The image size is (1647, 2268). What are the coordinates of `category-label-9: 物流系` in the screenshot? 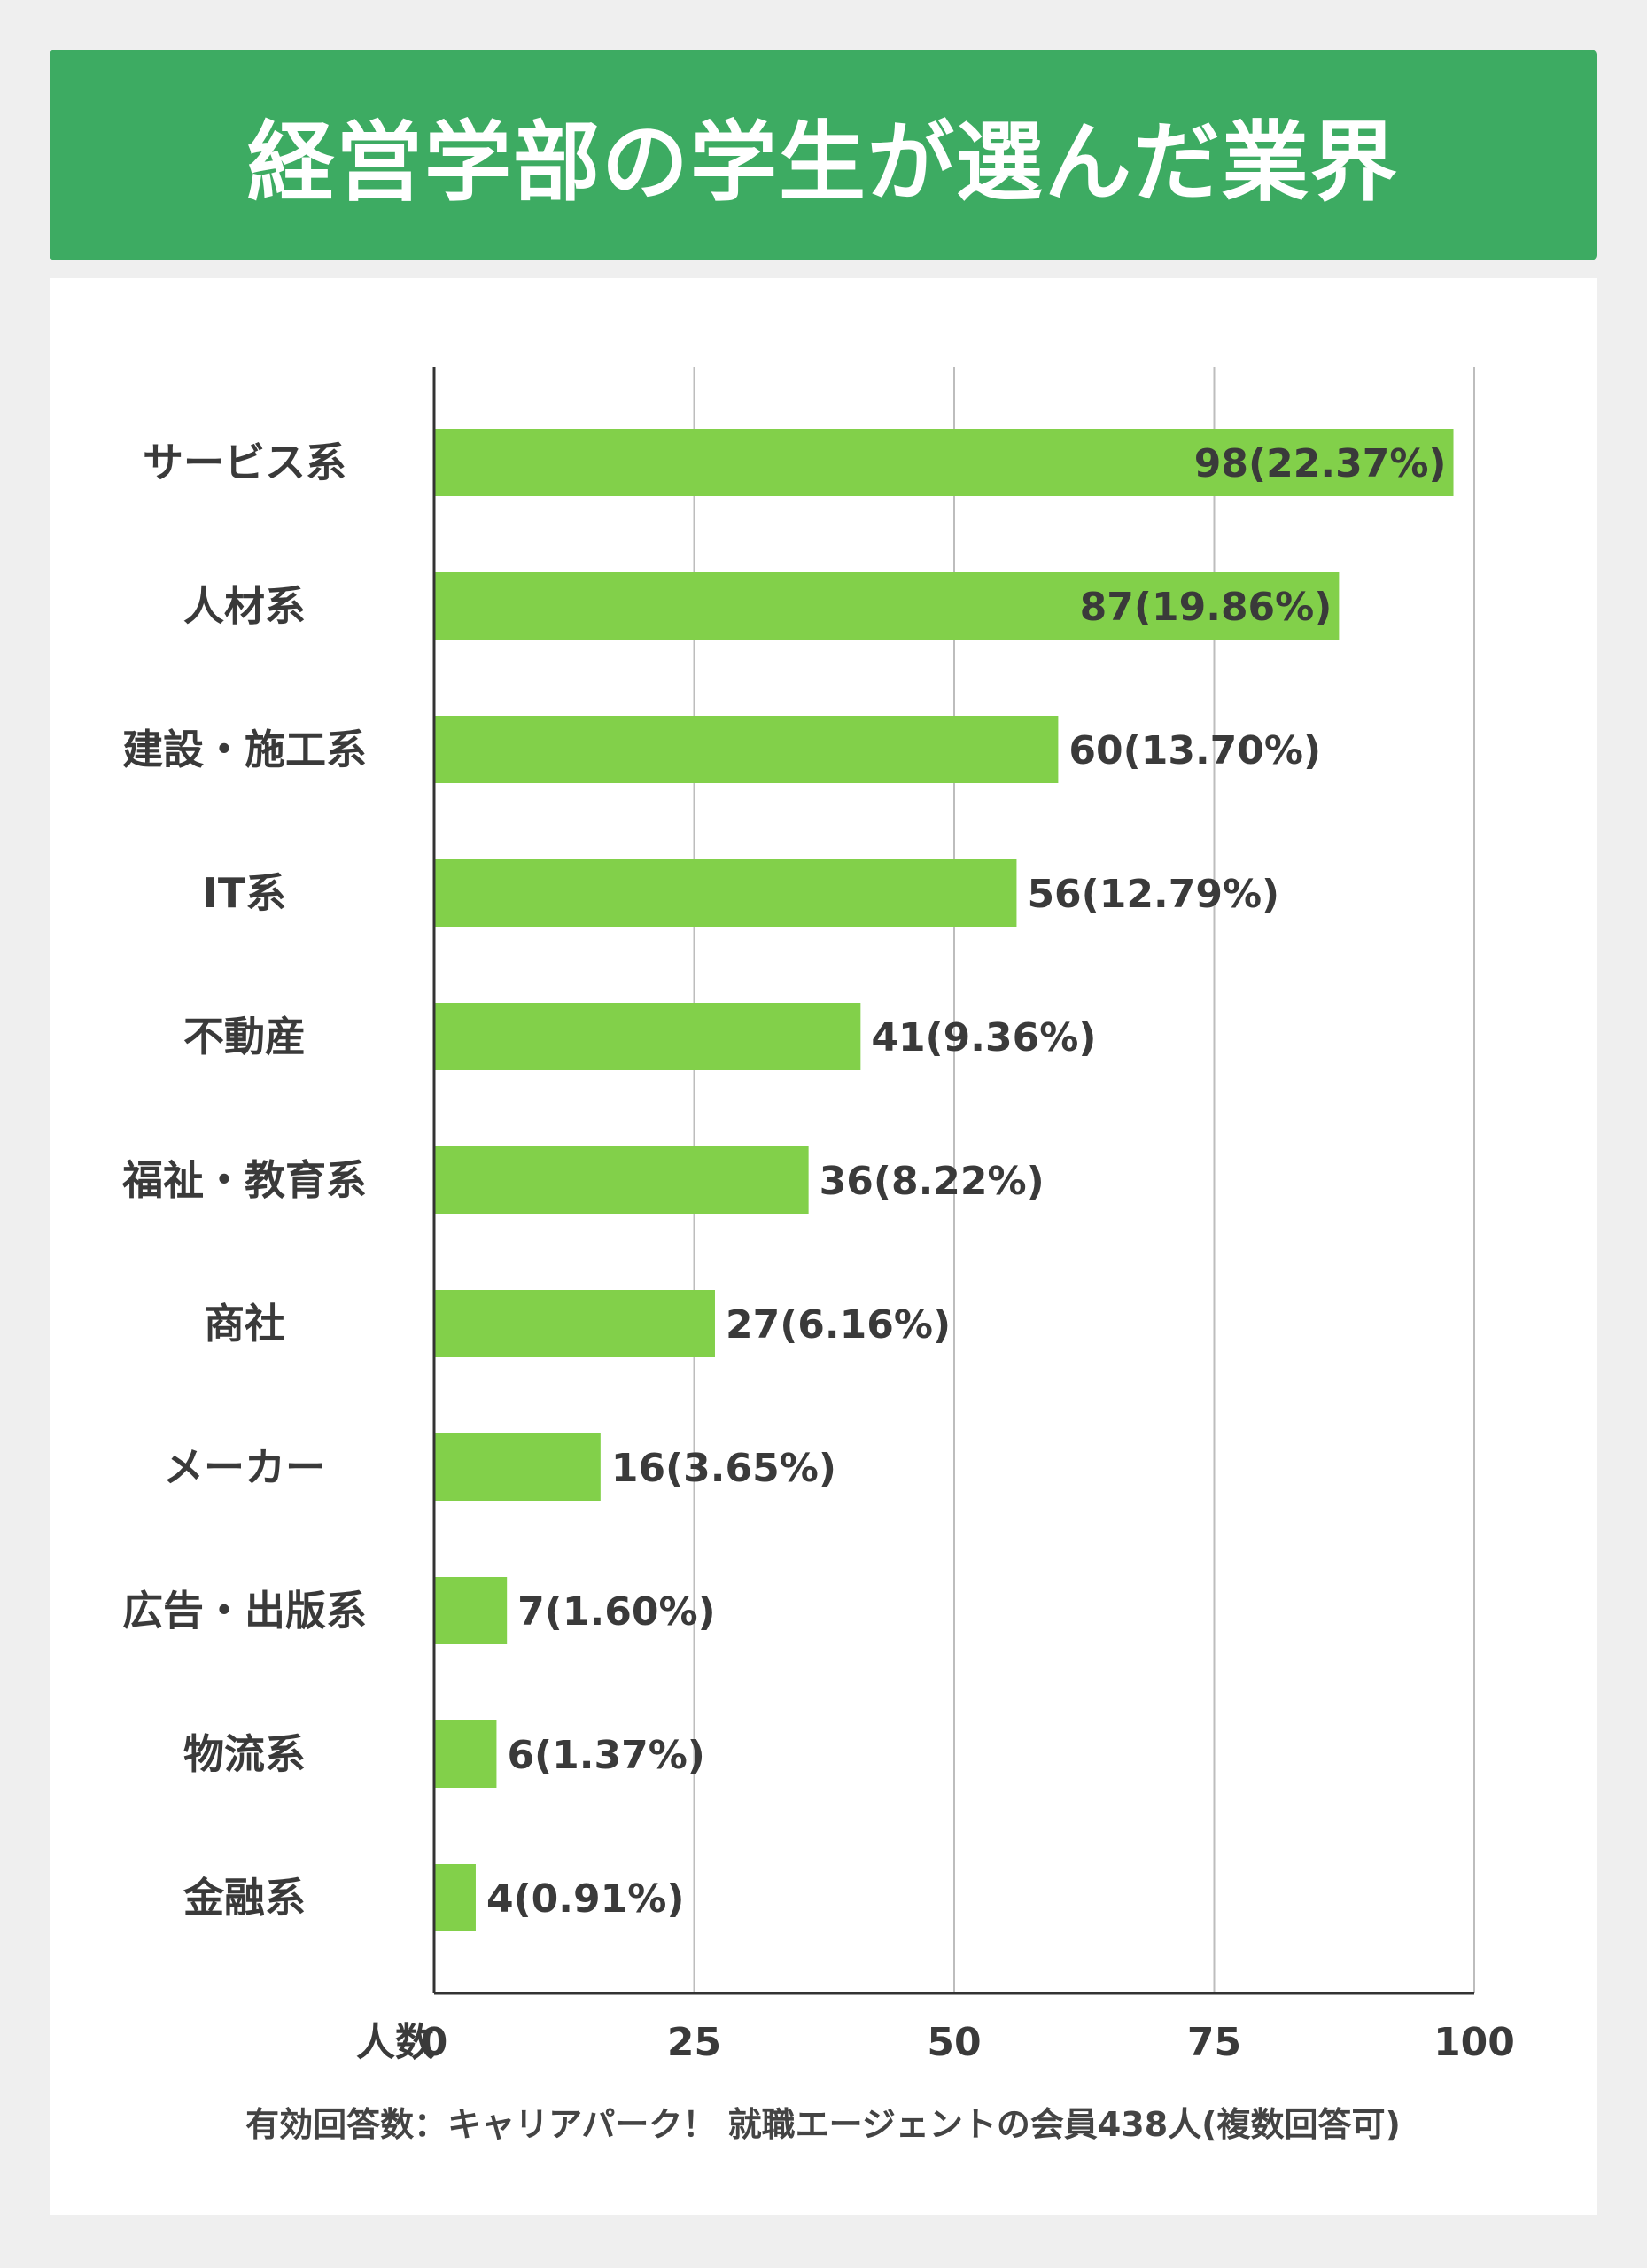 It's located at (244, 1754).